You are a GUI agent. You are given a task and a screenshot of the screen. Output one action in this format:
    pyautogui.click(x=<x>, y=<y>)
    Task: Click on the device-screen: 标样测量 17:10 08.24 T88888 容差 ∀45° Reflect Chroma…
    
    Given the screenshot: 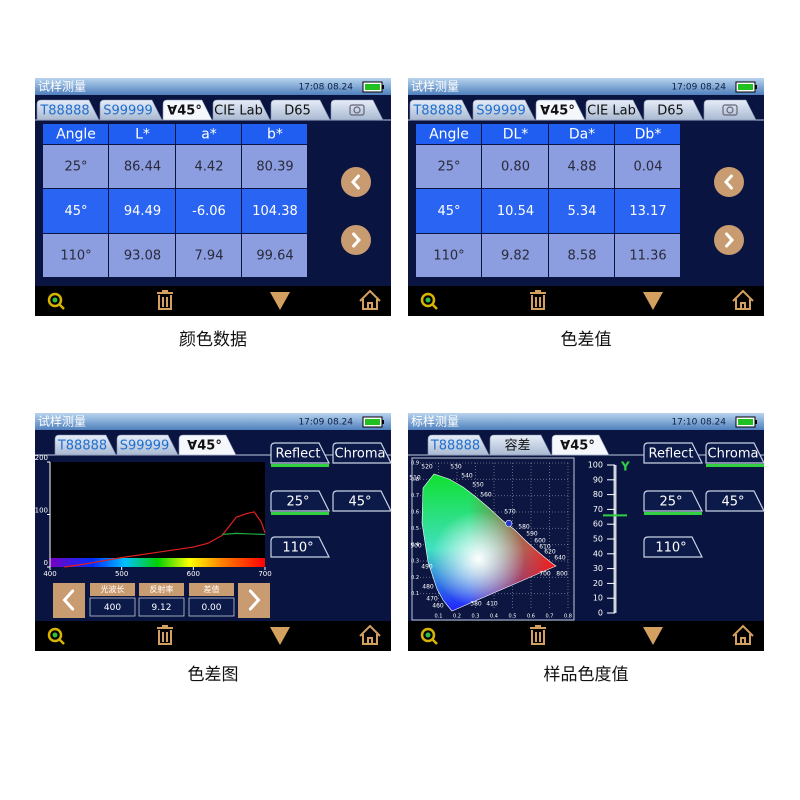 What is the action you would take?
    pyautogui.click(x=586, y=532)
    